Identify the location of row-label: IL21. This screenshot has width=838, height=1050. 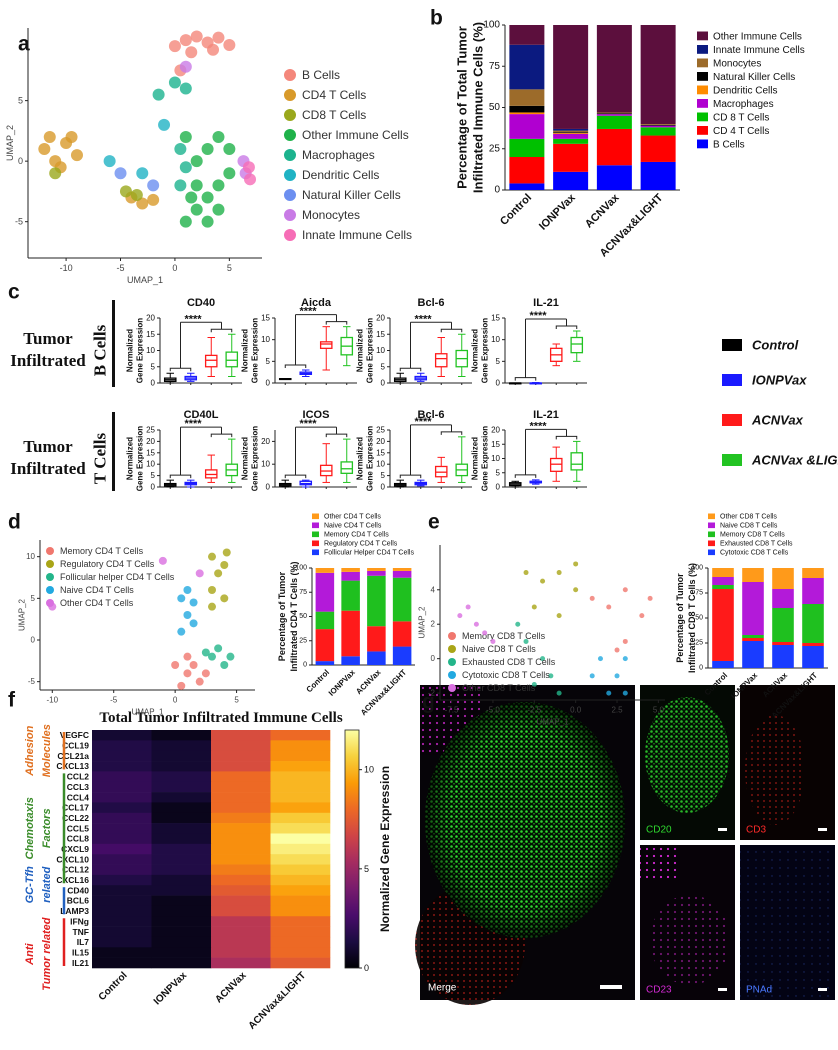
(80, 963).